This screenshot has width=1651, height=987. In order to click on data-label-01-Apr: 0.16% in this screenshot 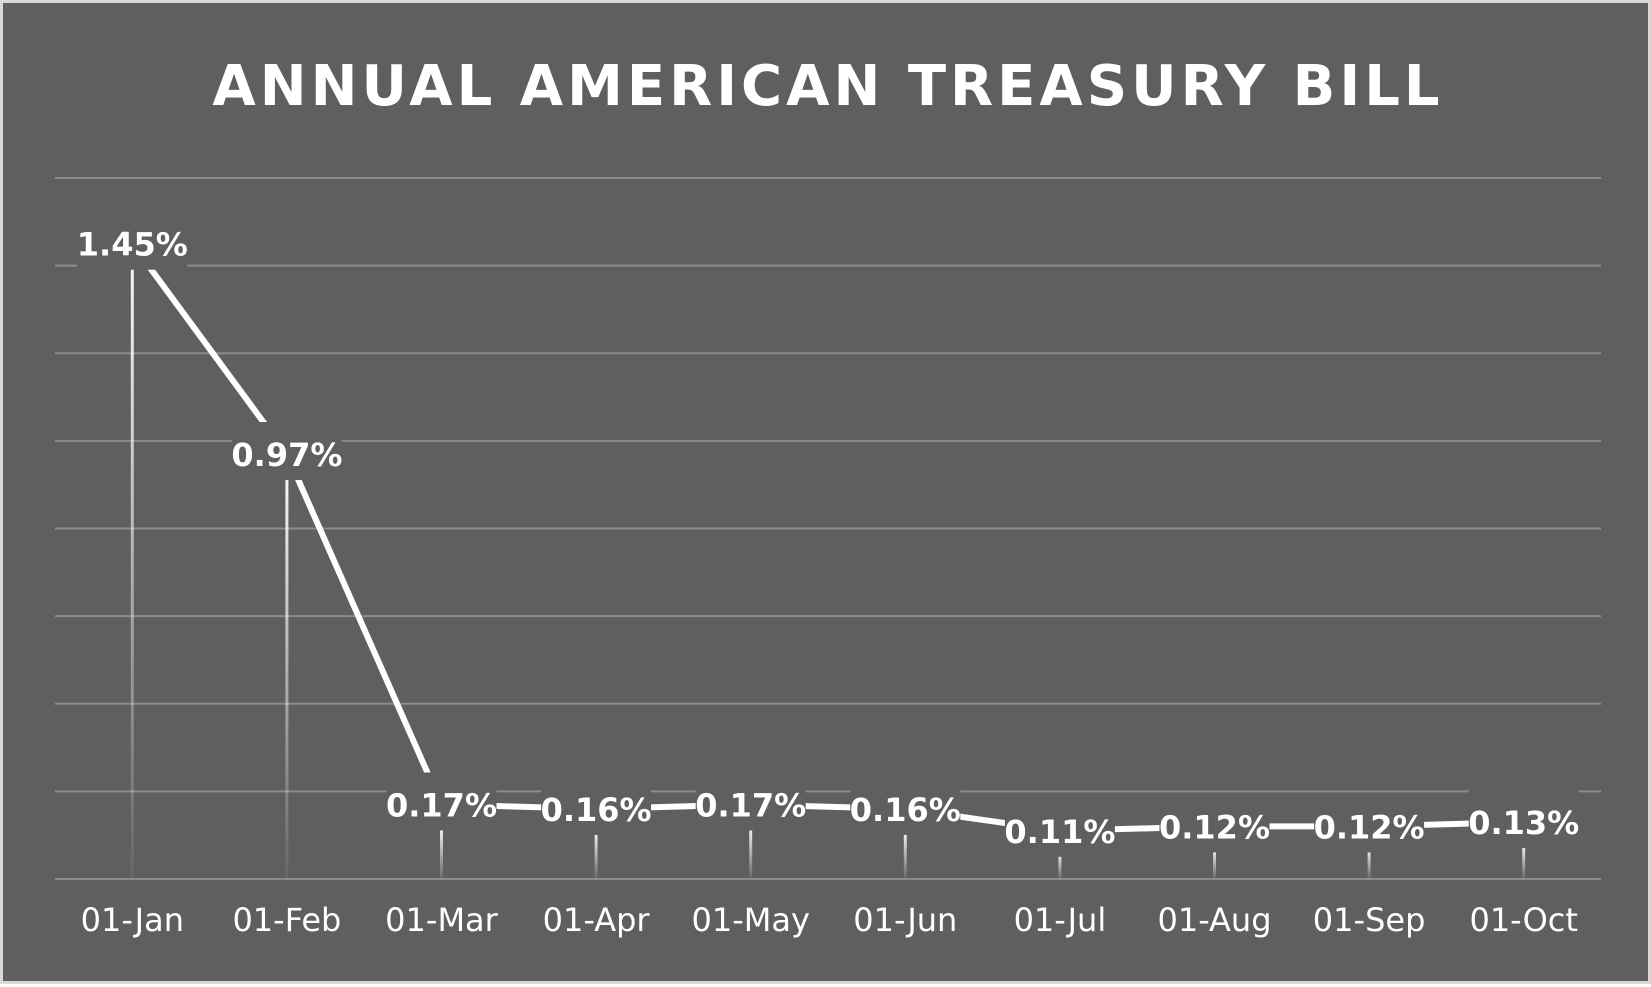, I will do `click(596, 805)`.